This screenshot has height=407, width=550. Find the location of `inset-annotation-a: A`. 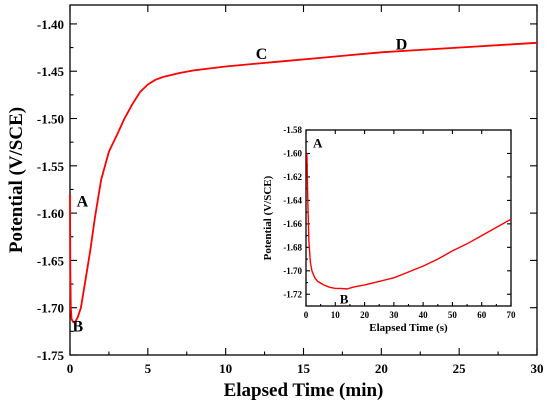

inset-annotation-a: A is located at coordinates (318, 143).